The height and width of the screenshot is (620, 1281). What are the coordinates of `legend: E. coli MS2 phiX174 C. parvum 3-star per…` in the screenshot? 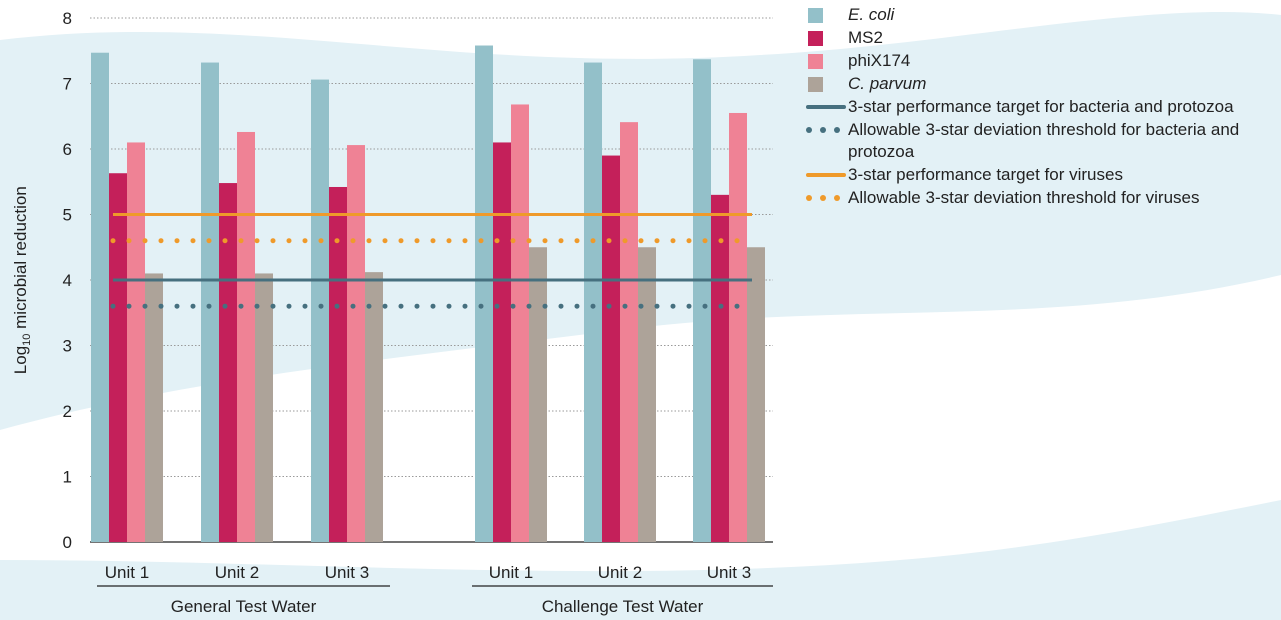 It's located at (1039, 107).